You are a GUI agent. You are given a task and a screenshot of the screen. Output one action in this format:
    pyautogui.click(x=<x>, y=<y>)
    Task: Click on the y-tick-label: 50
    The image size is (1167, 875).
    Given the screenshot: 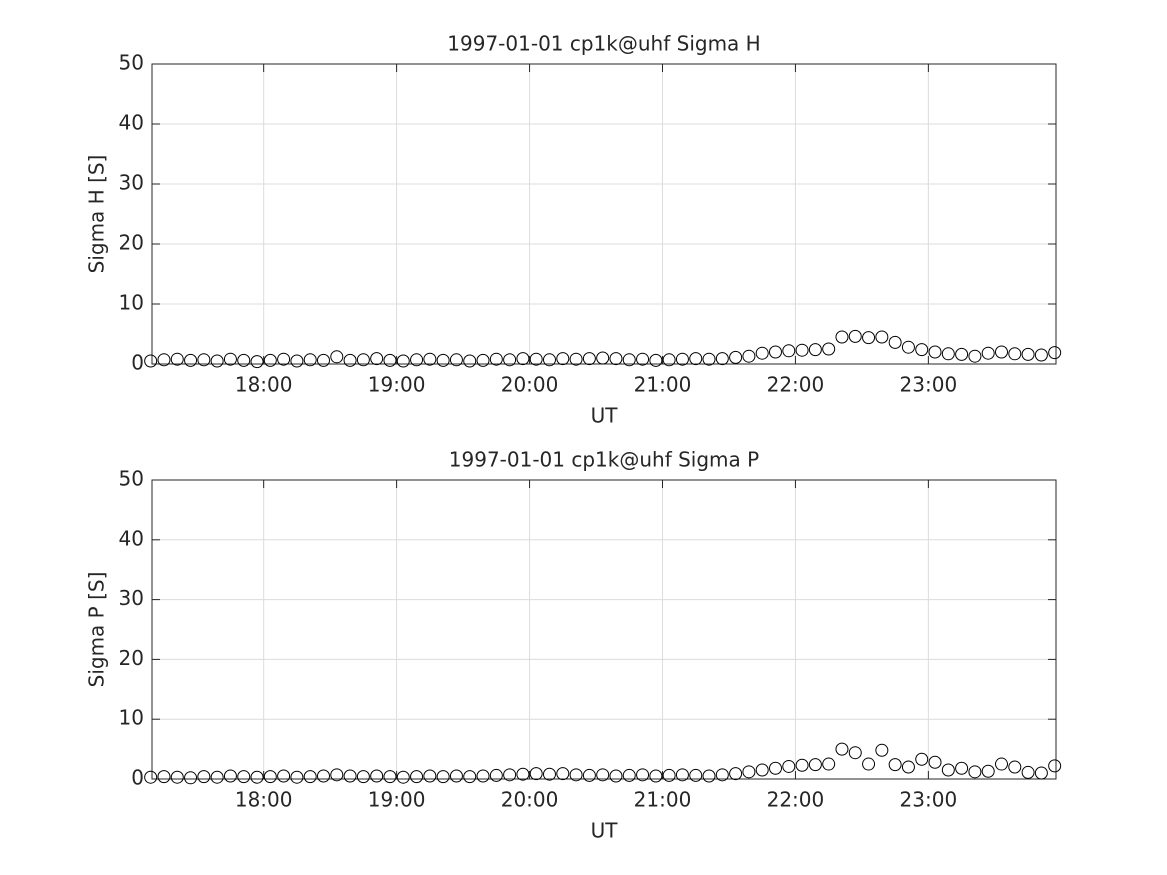 What is the action you would take?
    pyautogui.click(x=131, y=63)
    